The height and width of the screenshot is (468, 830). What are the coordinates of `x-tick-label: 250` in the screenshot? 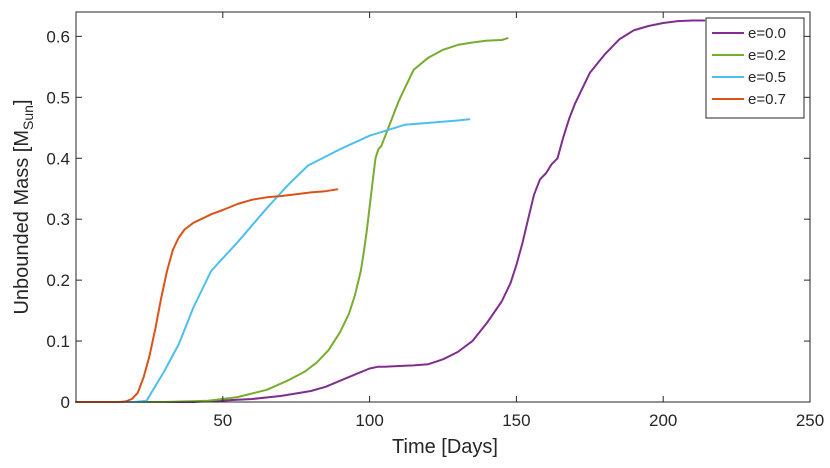 It's located at (810, 420).